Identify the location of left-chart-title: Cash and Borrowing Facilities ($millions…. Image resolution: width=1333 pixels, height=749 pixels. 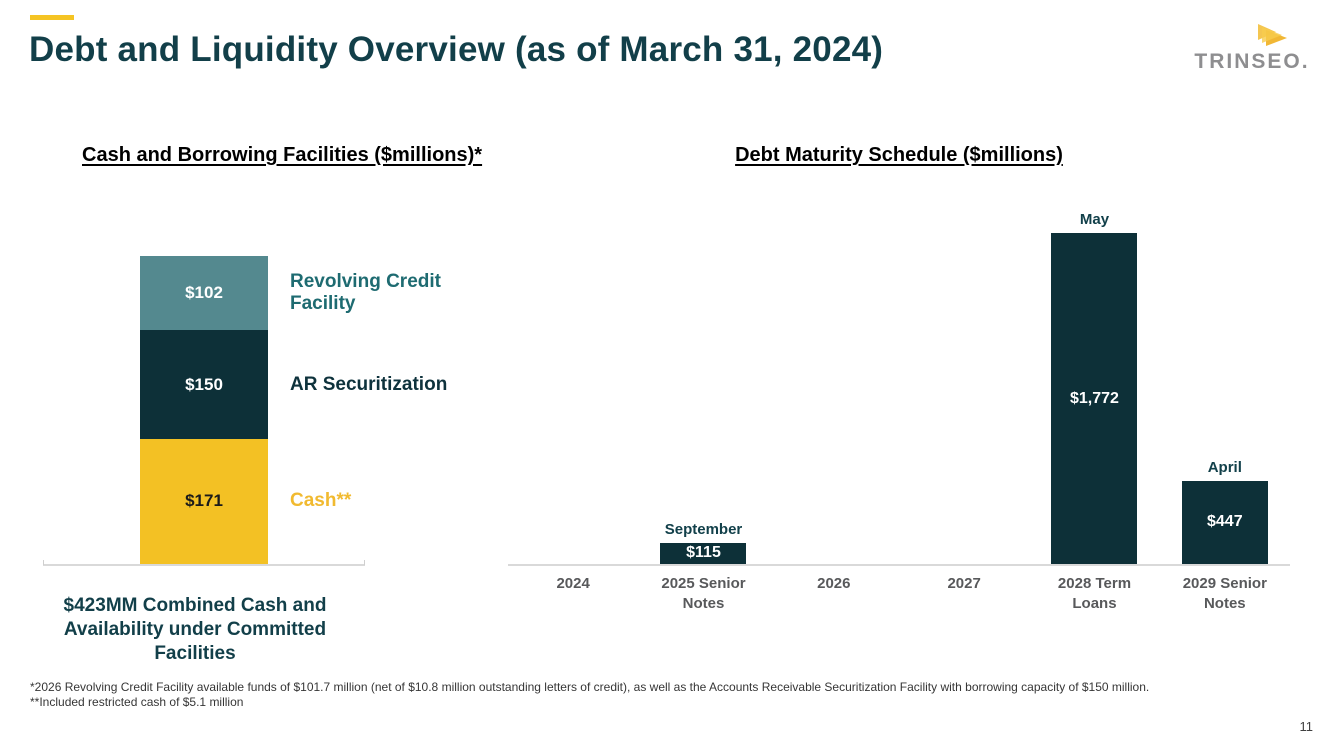
(282, 155).